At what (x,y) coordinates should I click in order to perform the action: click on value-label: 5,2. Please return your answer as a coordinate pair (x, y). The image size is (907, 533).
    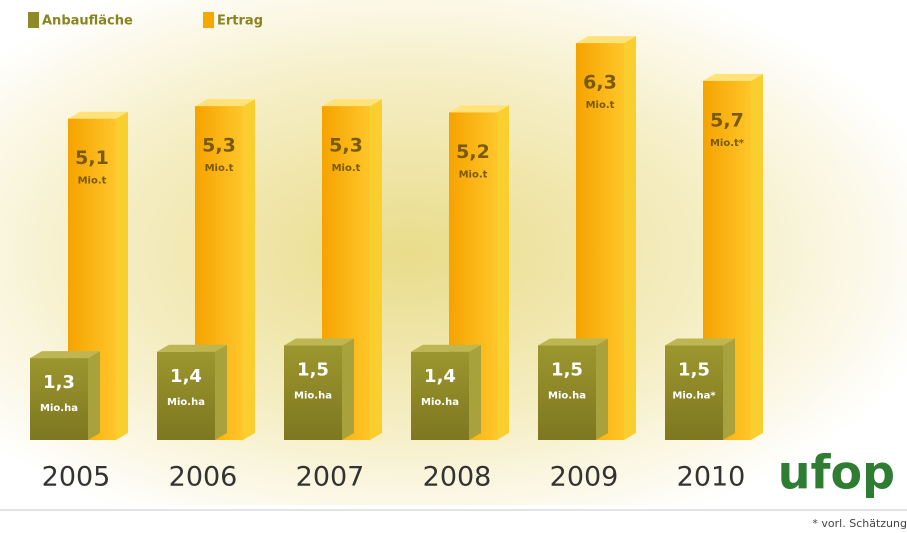
    Looking at the image, I should click on (473, 152).